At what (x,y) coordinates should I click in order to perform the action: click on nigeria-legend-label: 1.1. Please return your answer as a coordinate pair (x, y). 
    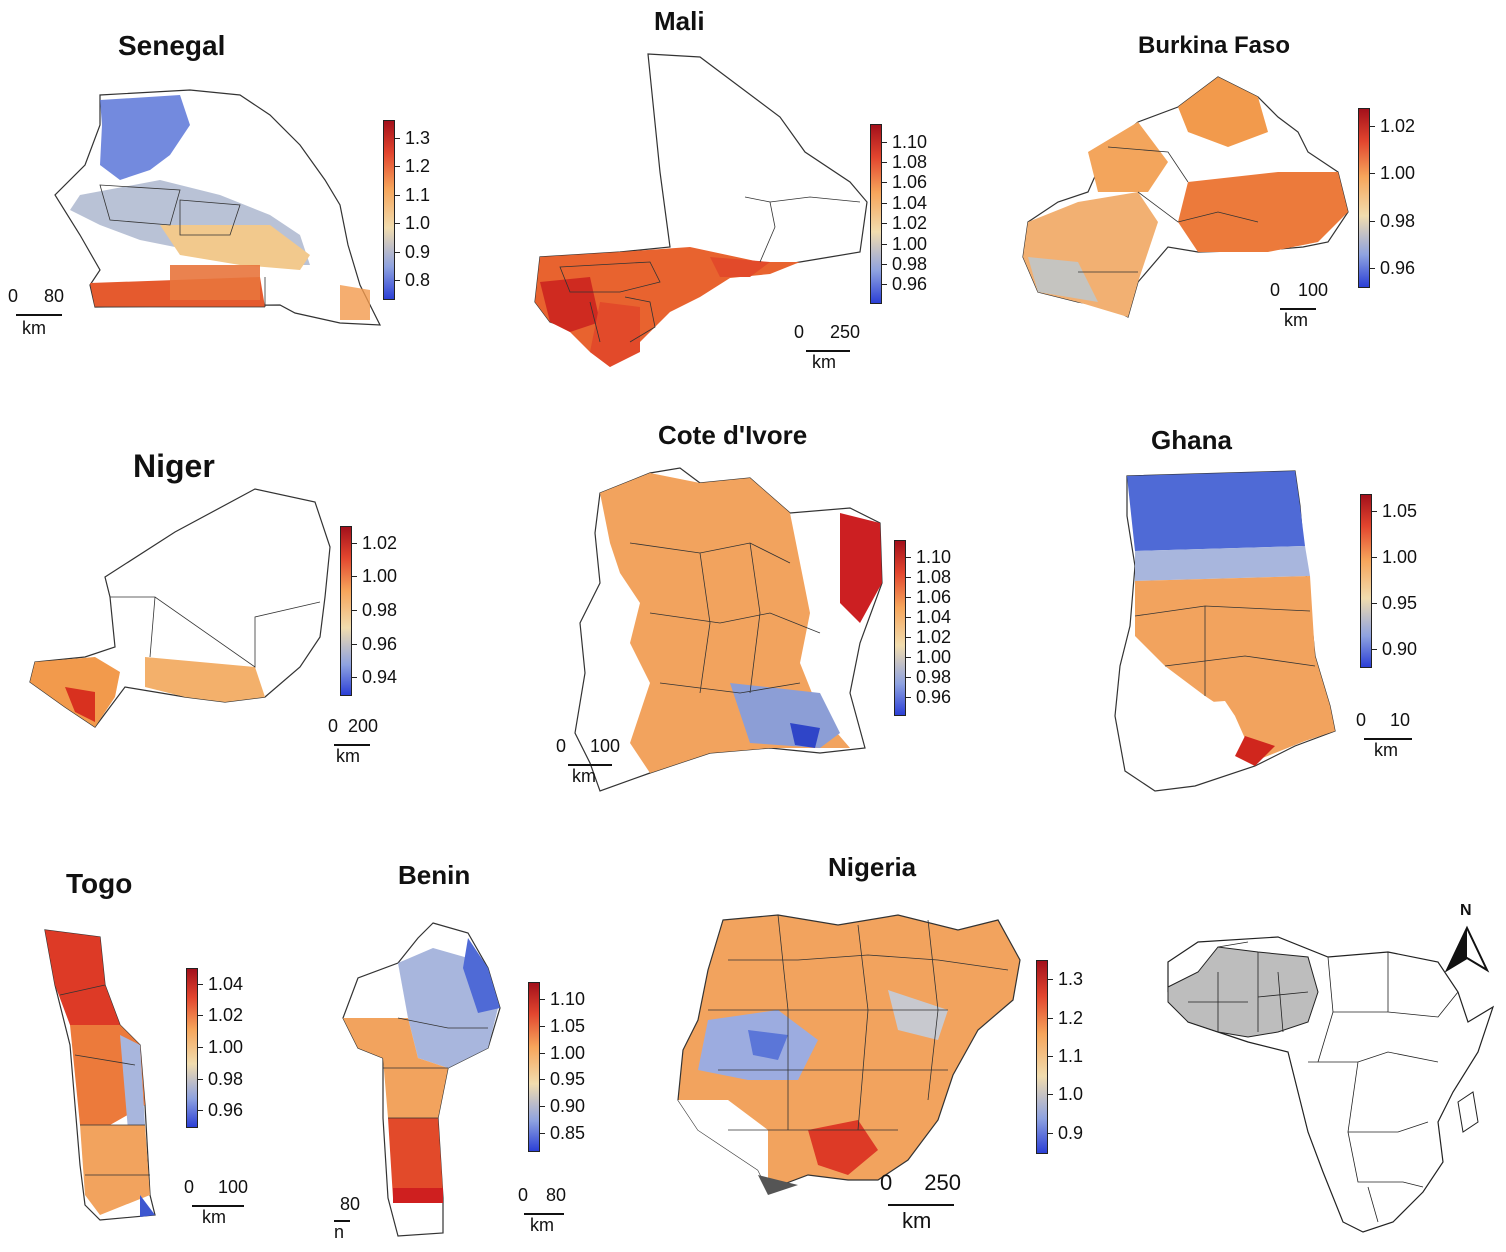
    Looking at the image, I should click on (1071, 1056).